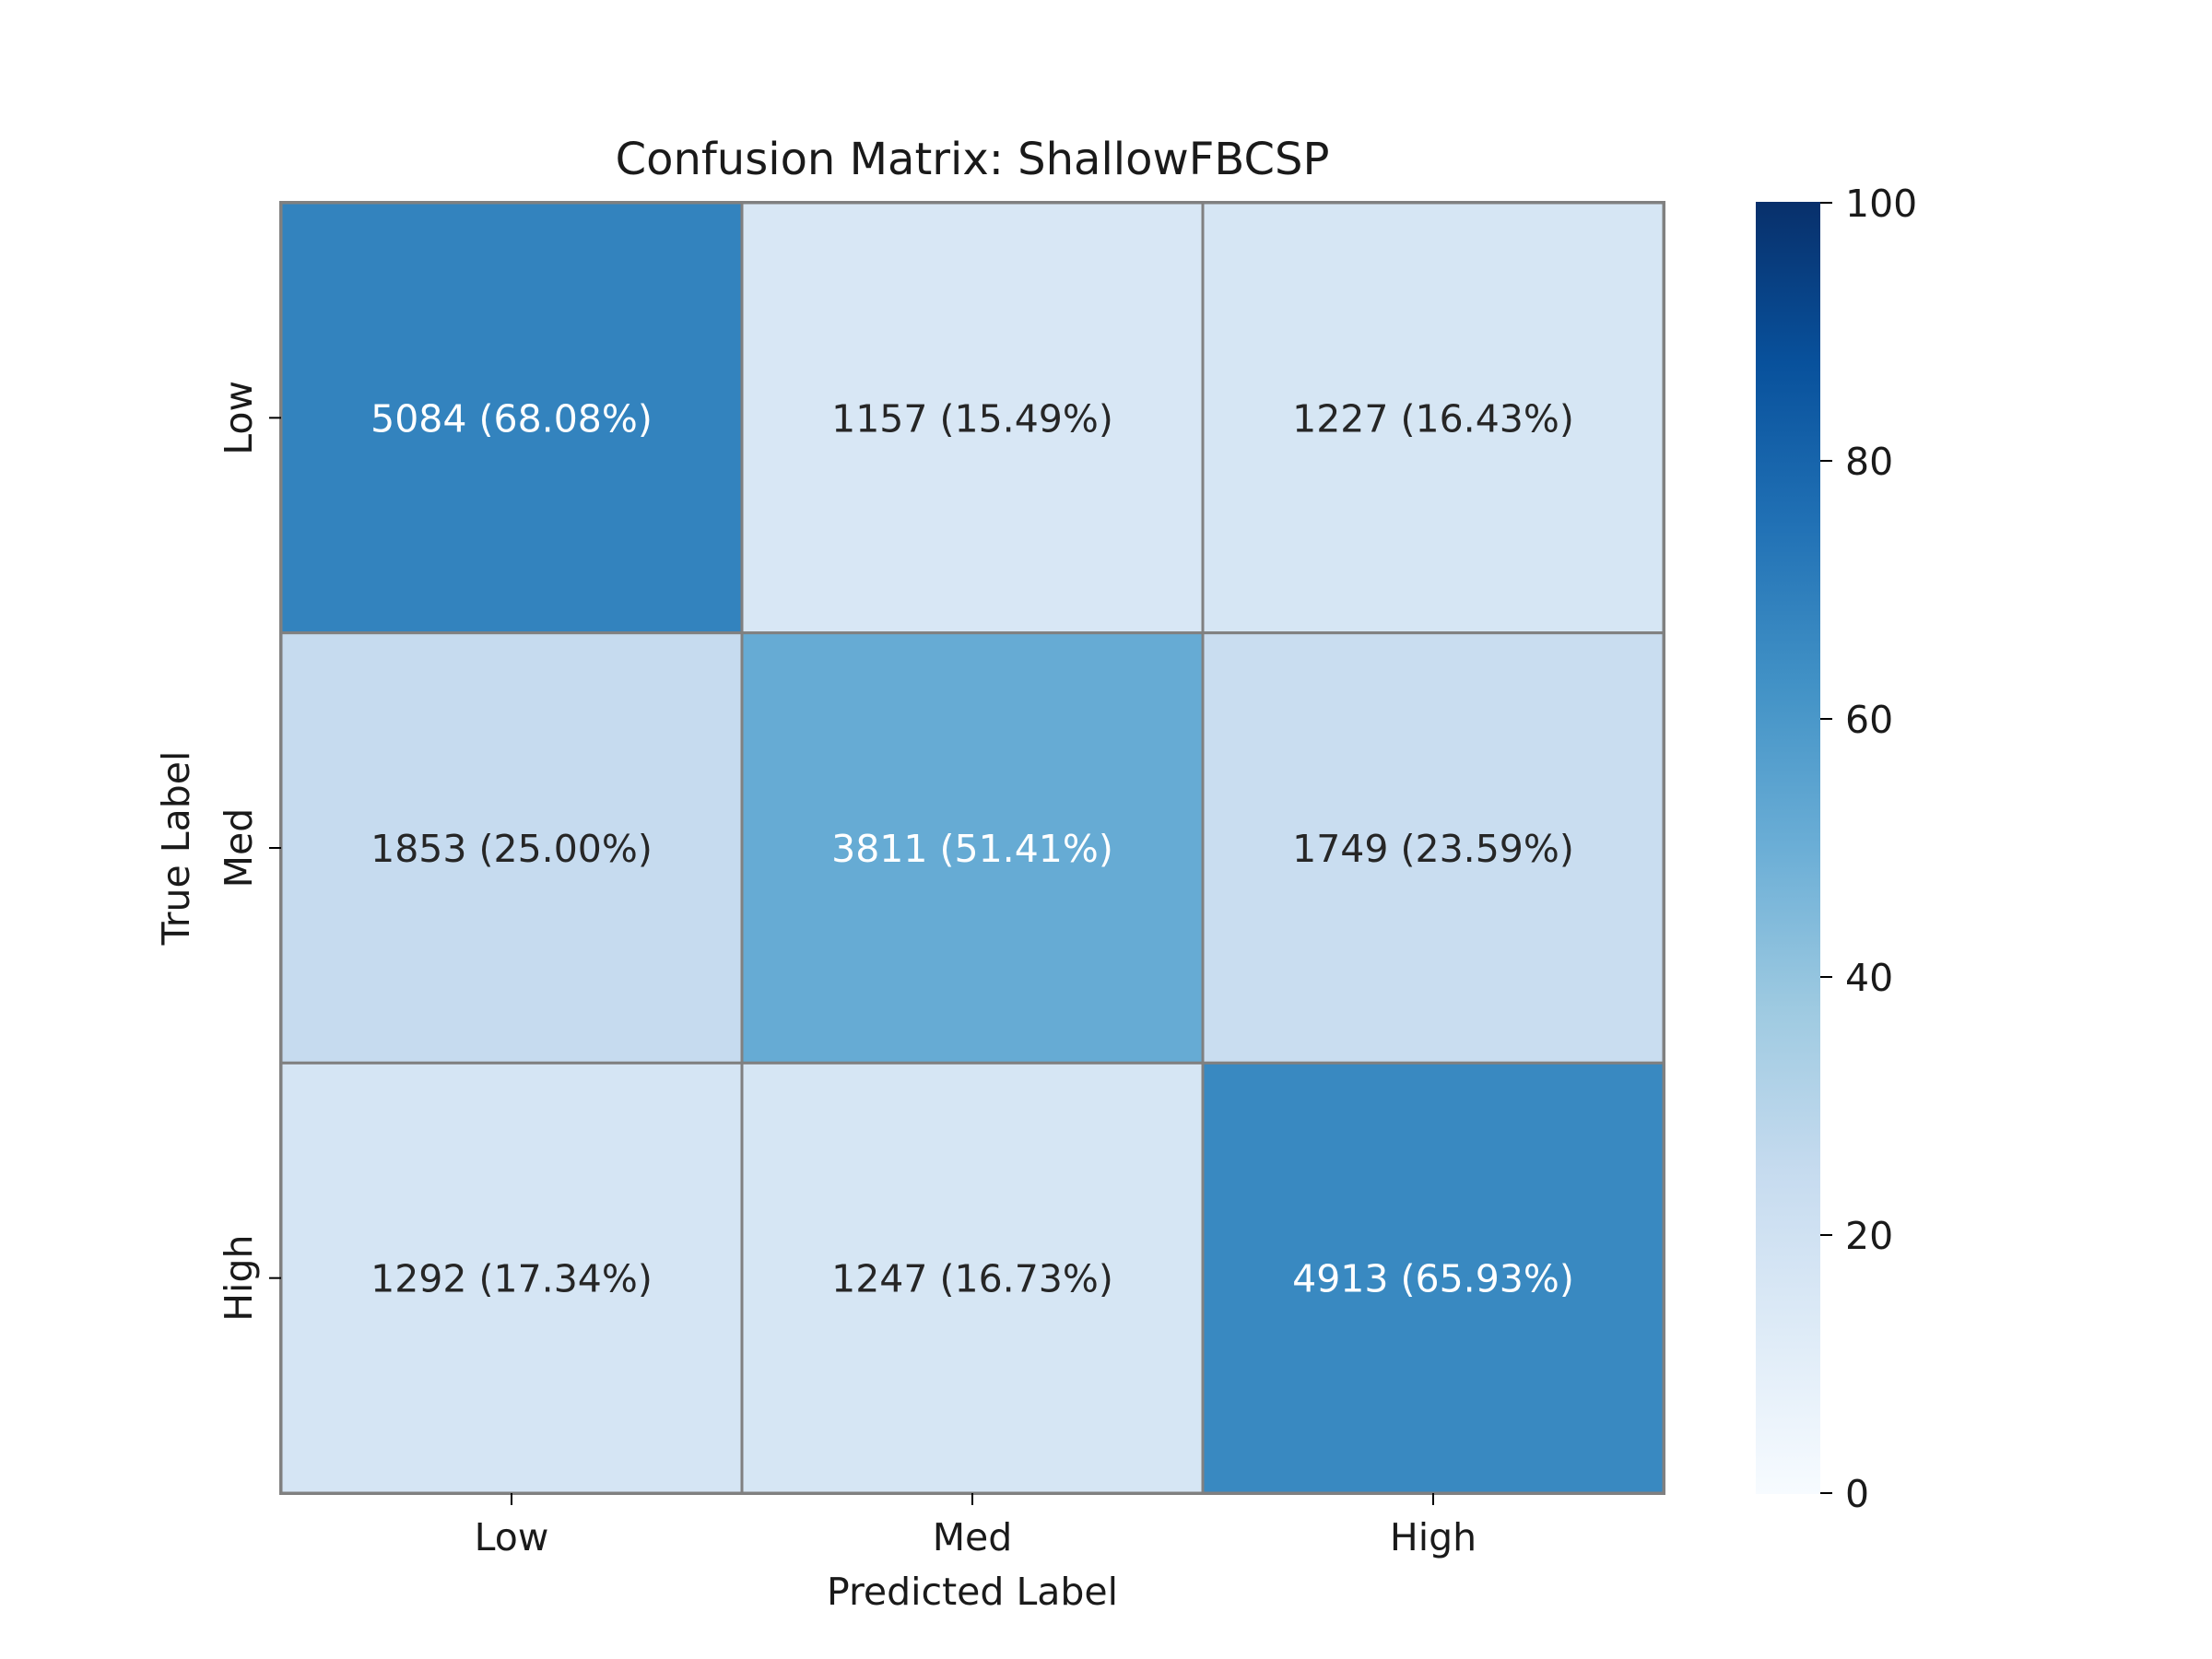 The image size is (2212, 1659). What do you see at coordinates (239, 848) in the screenshot?
I see `y-tick-label: Med` at bounding box center [239, 848].